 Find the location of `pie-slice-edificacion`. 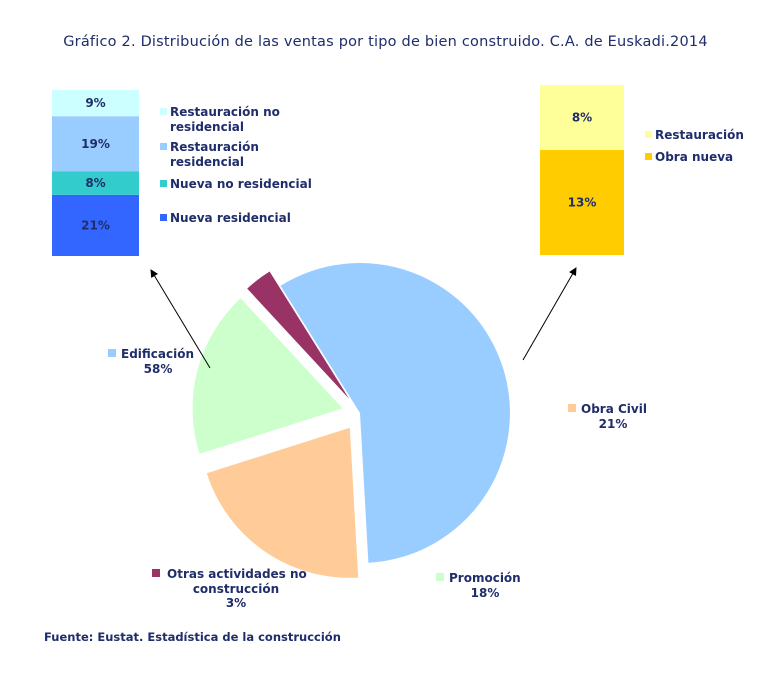

pie-slice-edificacion is located at coordinates (395, 413).